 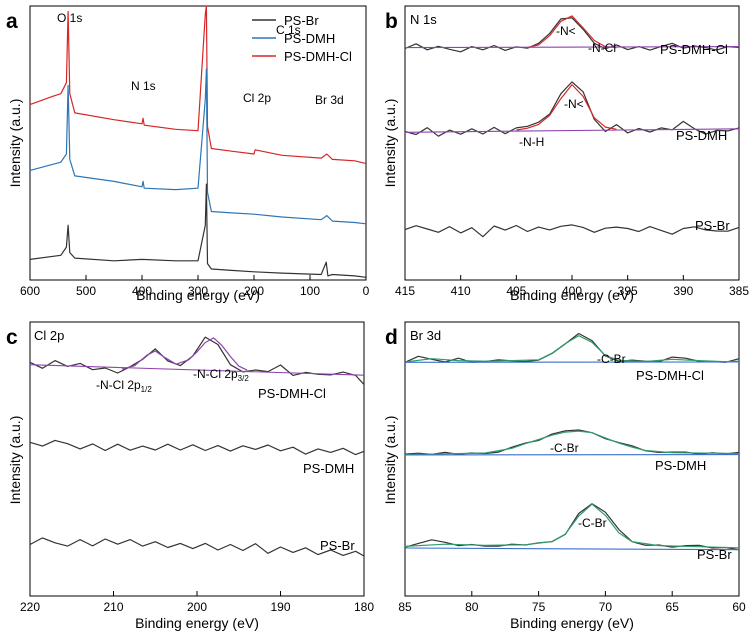 I want to click on panel-c-series-label-ps-dmh: PS-DMH, so click(x=328, y=468).